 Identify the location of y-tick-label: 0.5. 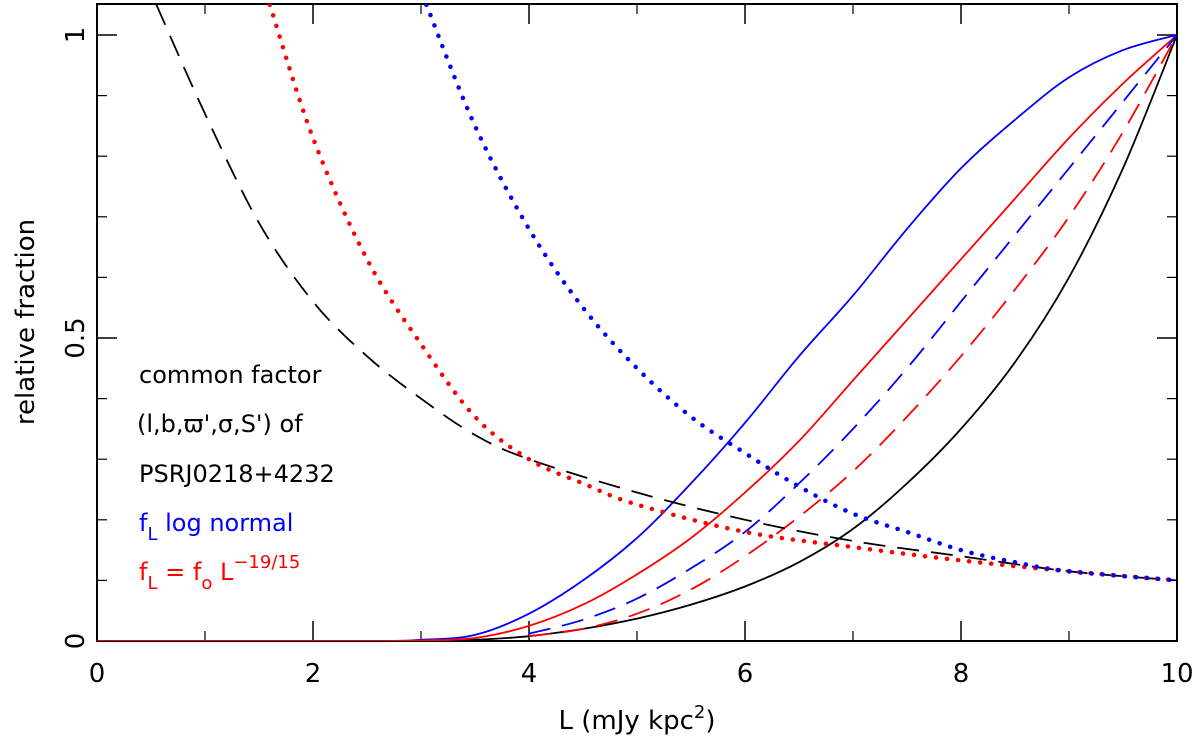
(76, 337).